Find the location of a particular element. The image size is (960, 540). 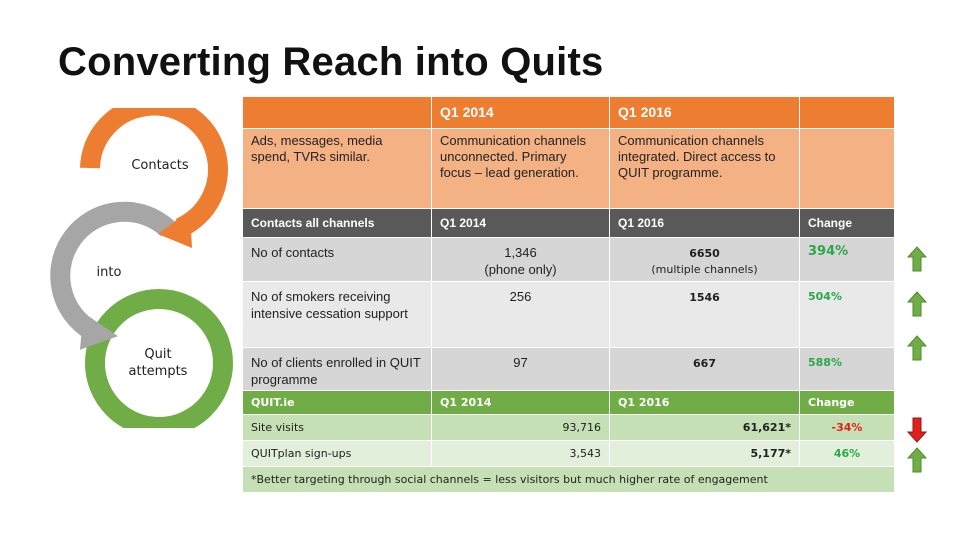

row-label: No of contacts is located at coordinates (337, 259).